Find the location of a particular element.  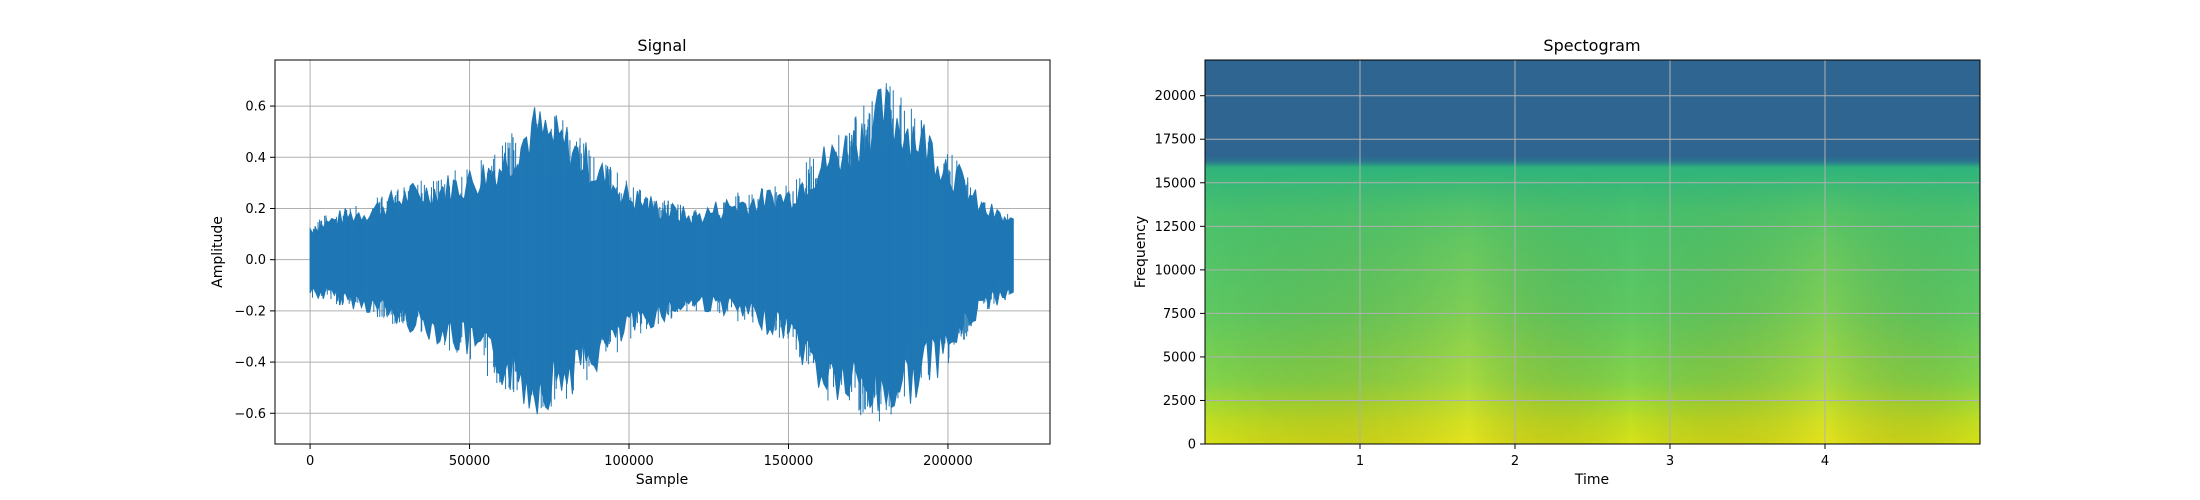

signal-y-tick-label: −0.2 is located at coordinates (250, 311).